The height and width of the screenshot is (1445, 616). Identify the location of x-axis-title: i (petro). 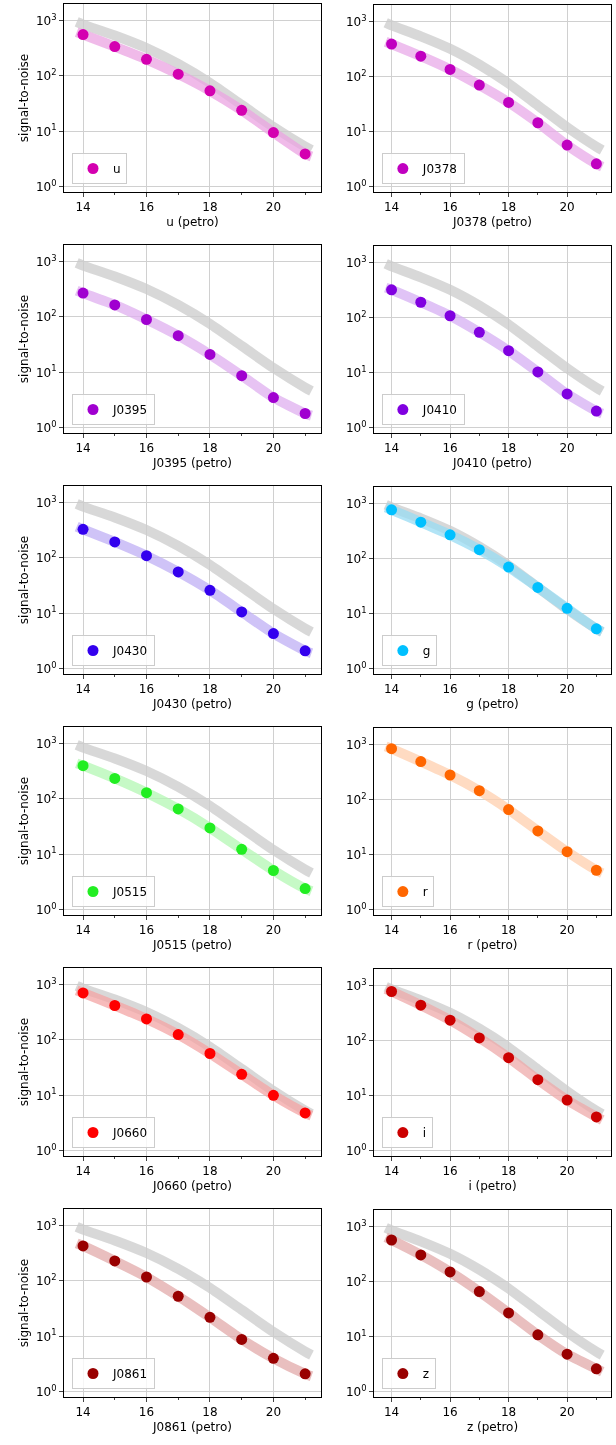
(492, 1186).